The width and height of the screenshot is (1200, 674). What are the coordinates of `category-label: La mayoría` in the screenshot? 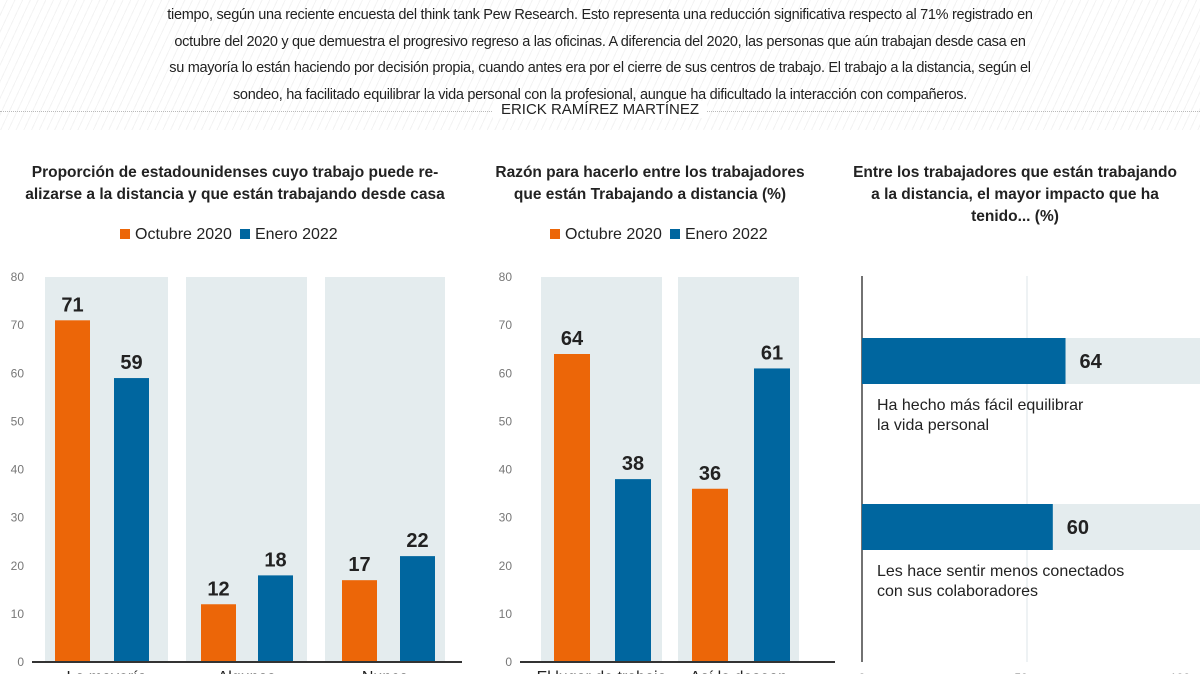 It's located at (106, 671).